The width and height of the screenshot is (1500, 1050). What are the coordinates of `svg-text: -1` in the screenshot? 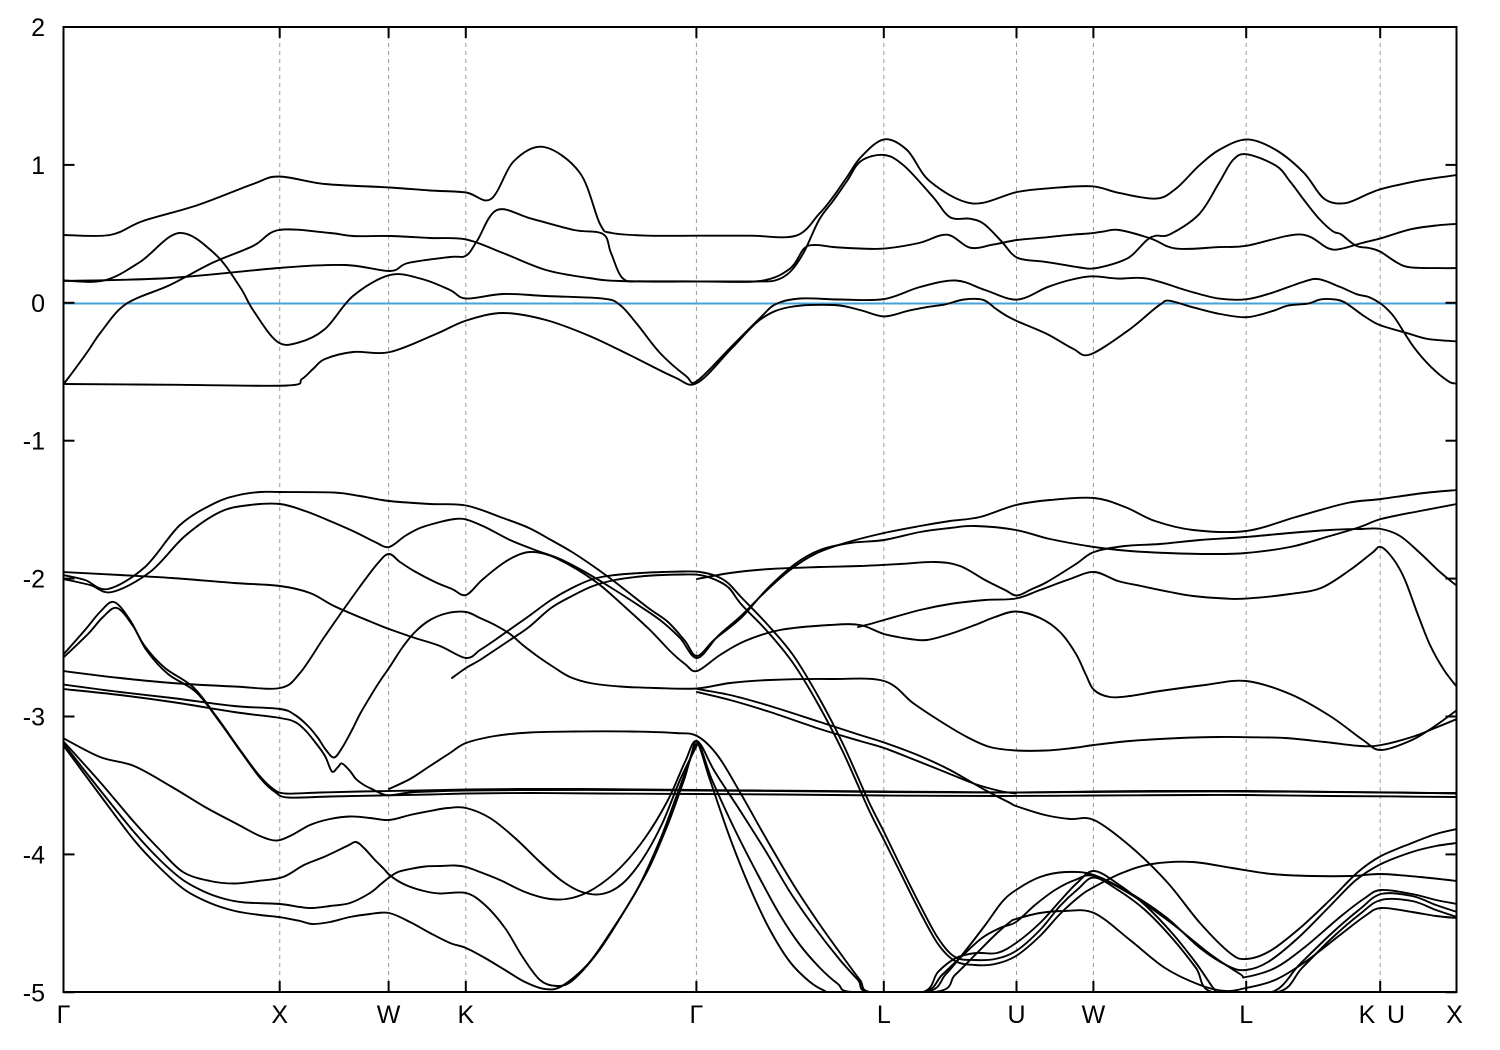 It's located at (34, 442).